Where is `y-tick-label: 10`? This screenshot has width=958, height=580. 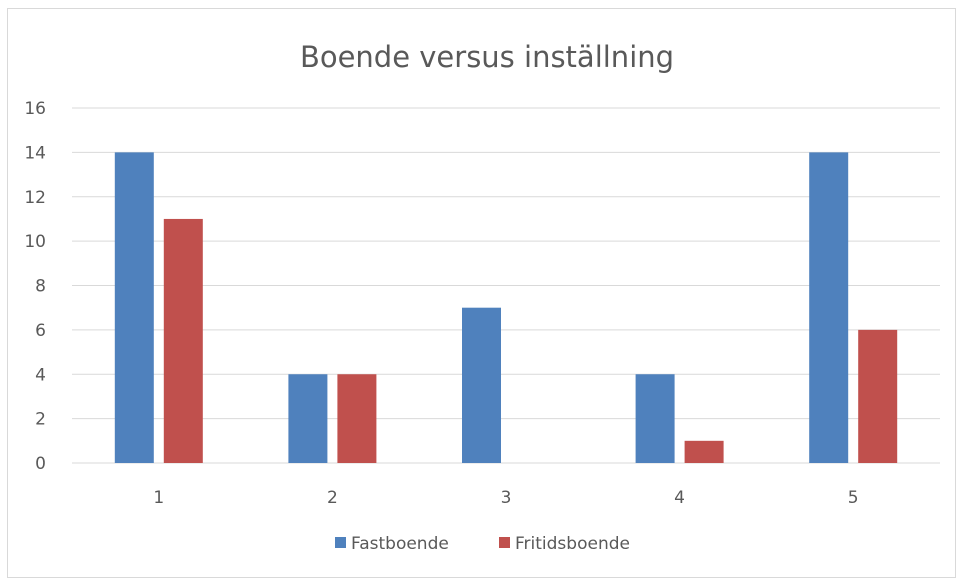 y-tick-label: 10 is located at coordinates (35, 242).